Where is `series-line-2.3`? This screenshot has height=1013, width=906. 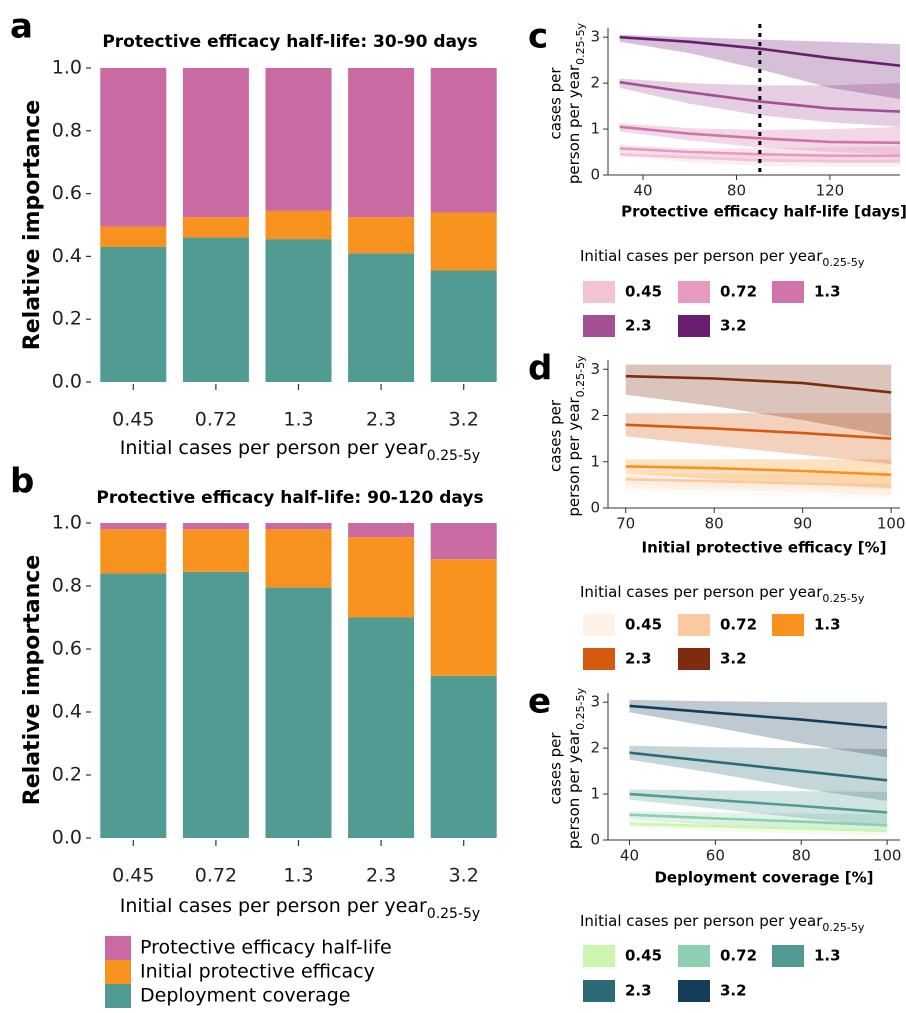 series-line-2.3 is located at coordinates (758, 431).